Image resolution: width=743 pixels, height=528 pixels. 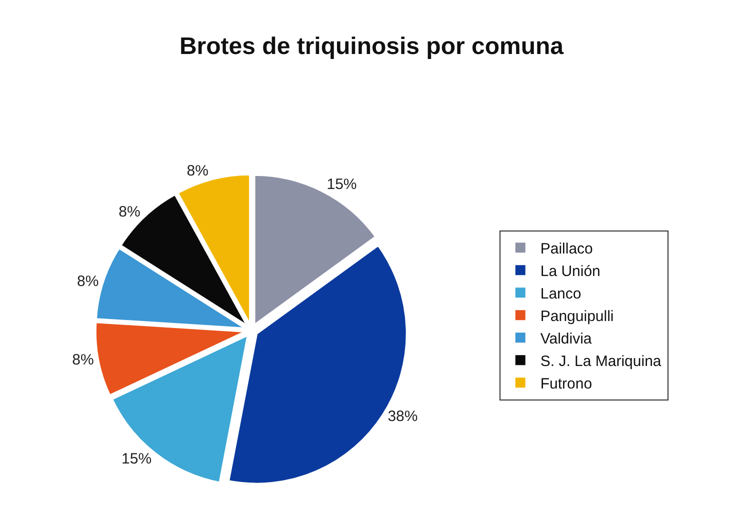 I want to click on chart-title: Brotes de triquinosis por comuna, so click(x=371, y=46).